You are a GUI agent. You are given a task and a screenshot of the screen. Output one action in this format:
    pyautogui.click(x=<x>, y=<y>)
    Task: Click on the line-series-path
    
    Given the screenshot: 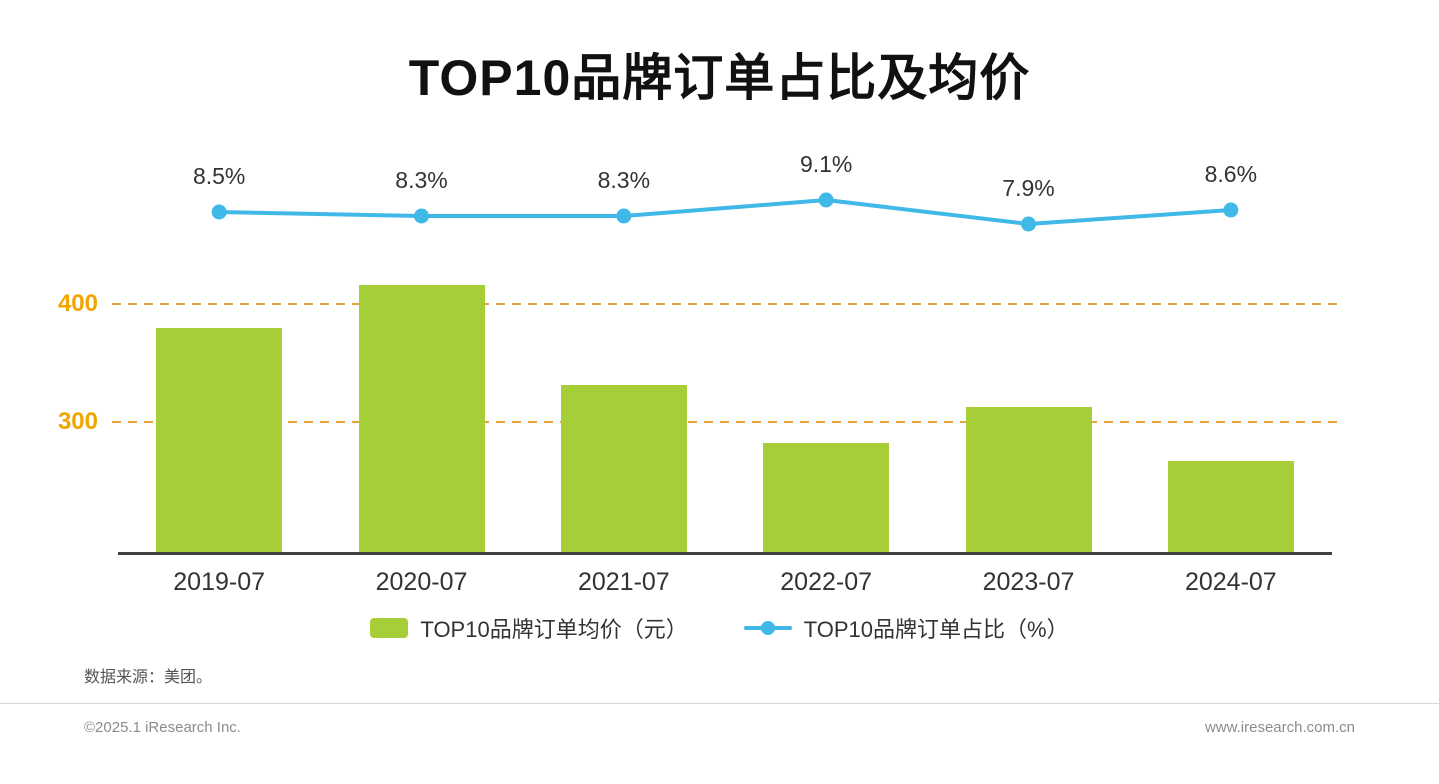 What is the action you would take?
    pyautogui.click(x=725, y=212)
    